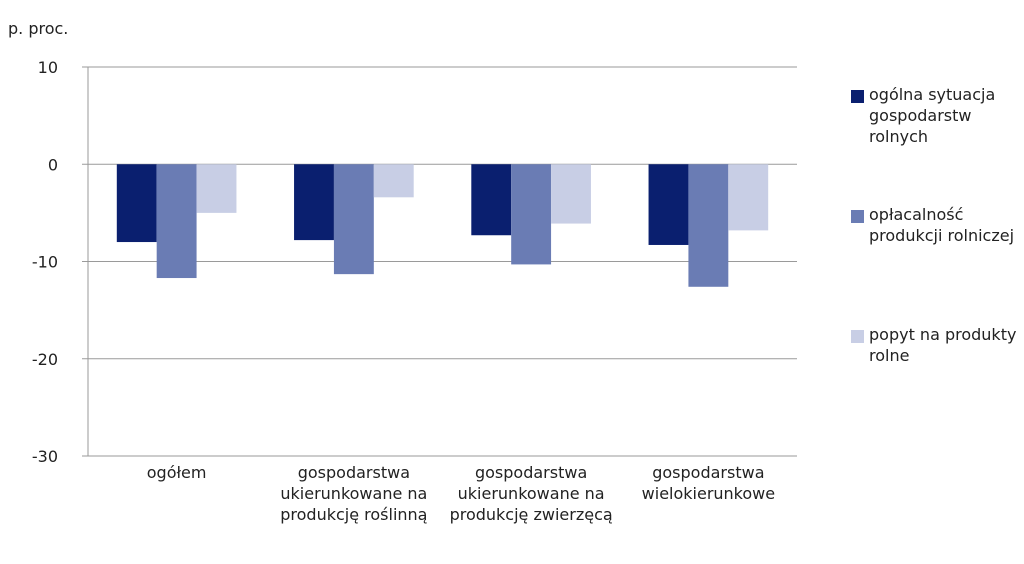 The image size is (1024, 564). Describe the element at coordinates (708, 483) in the screenshot. I see `x-tick-label: gospodarstwa wielokierunkowe` at that location.